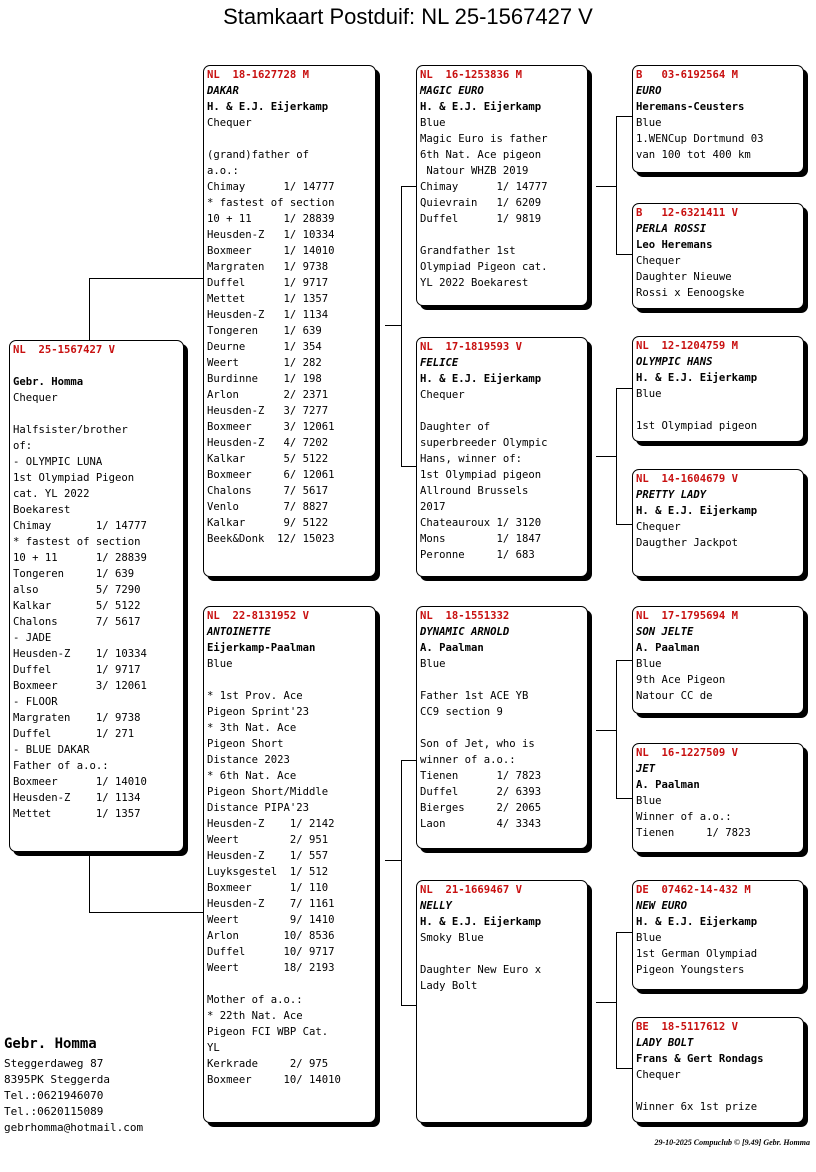 This screenshot has height=1172, width=816. I want to click on info-line: Boekarest, so click(42, 510).